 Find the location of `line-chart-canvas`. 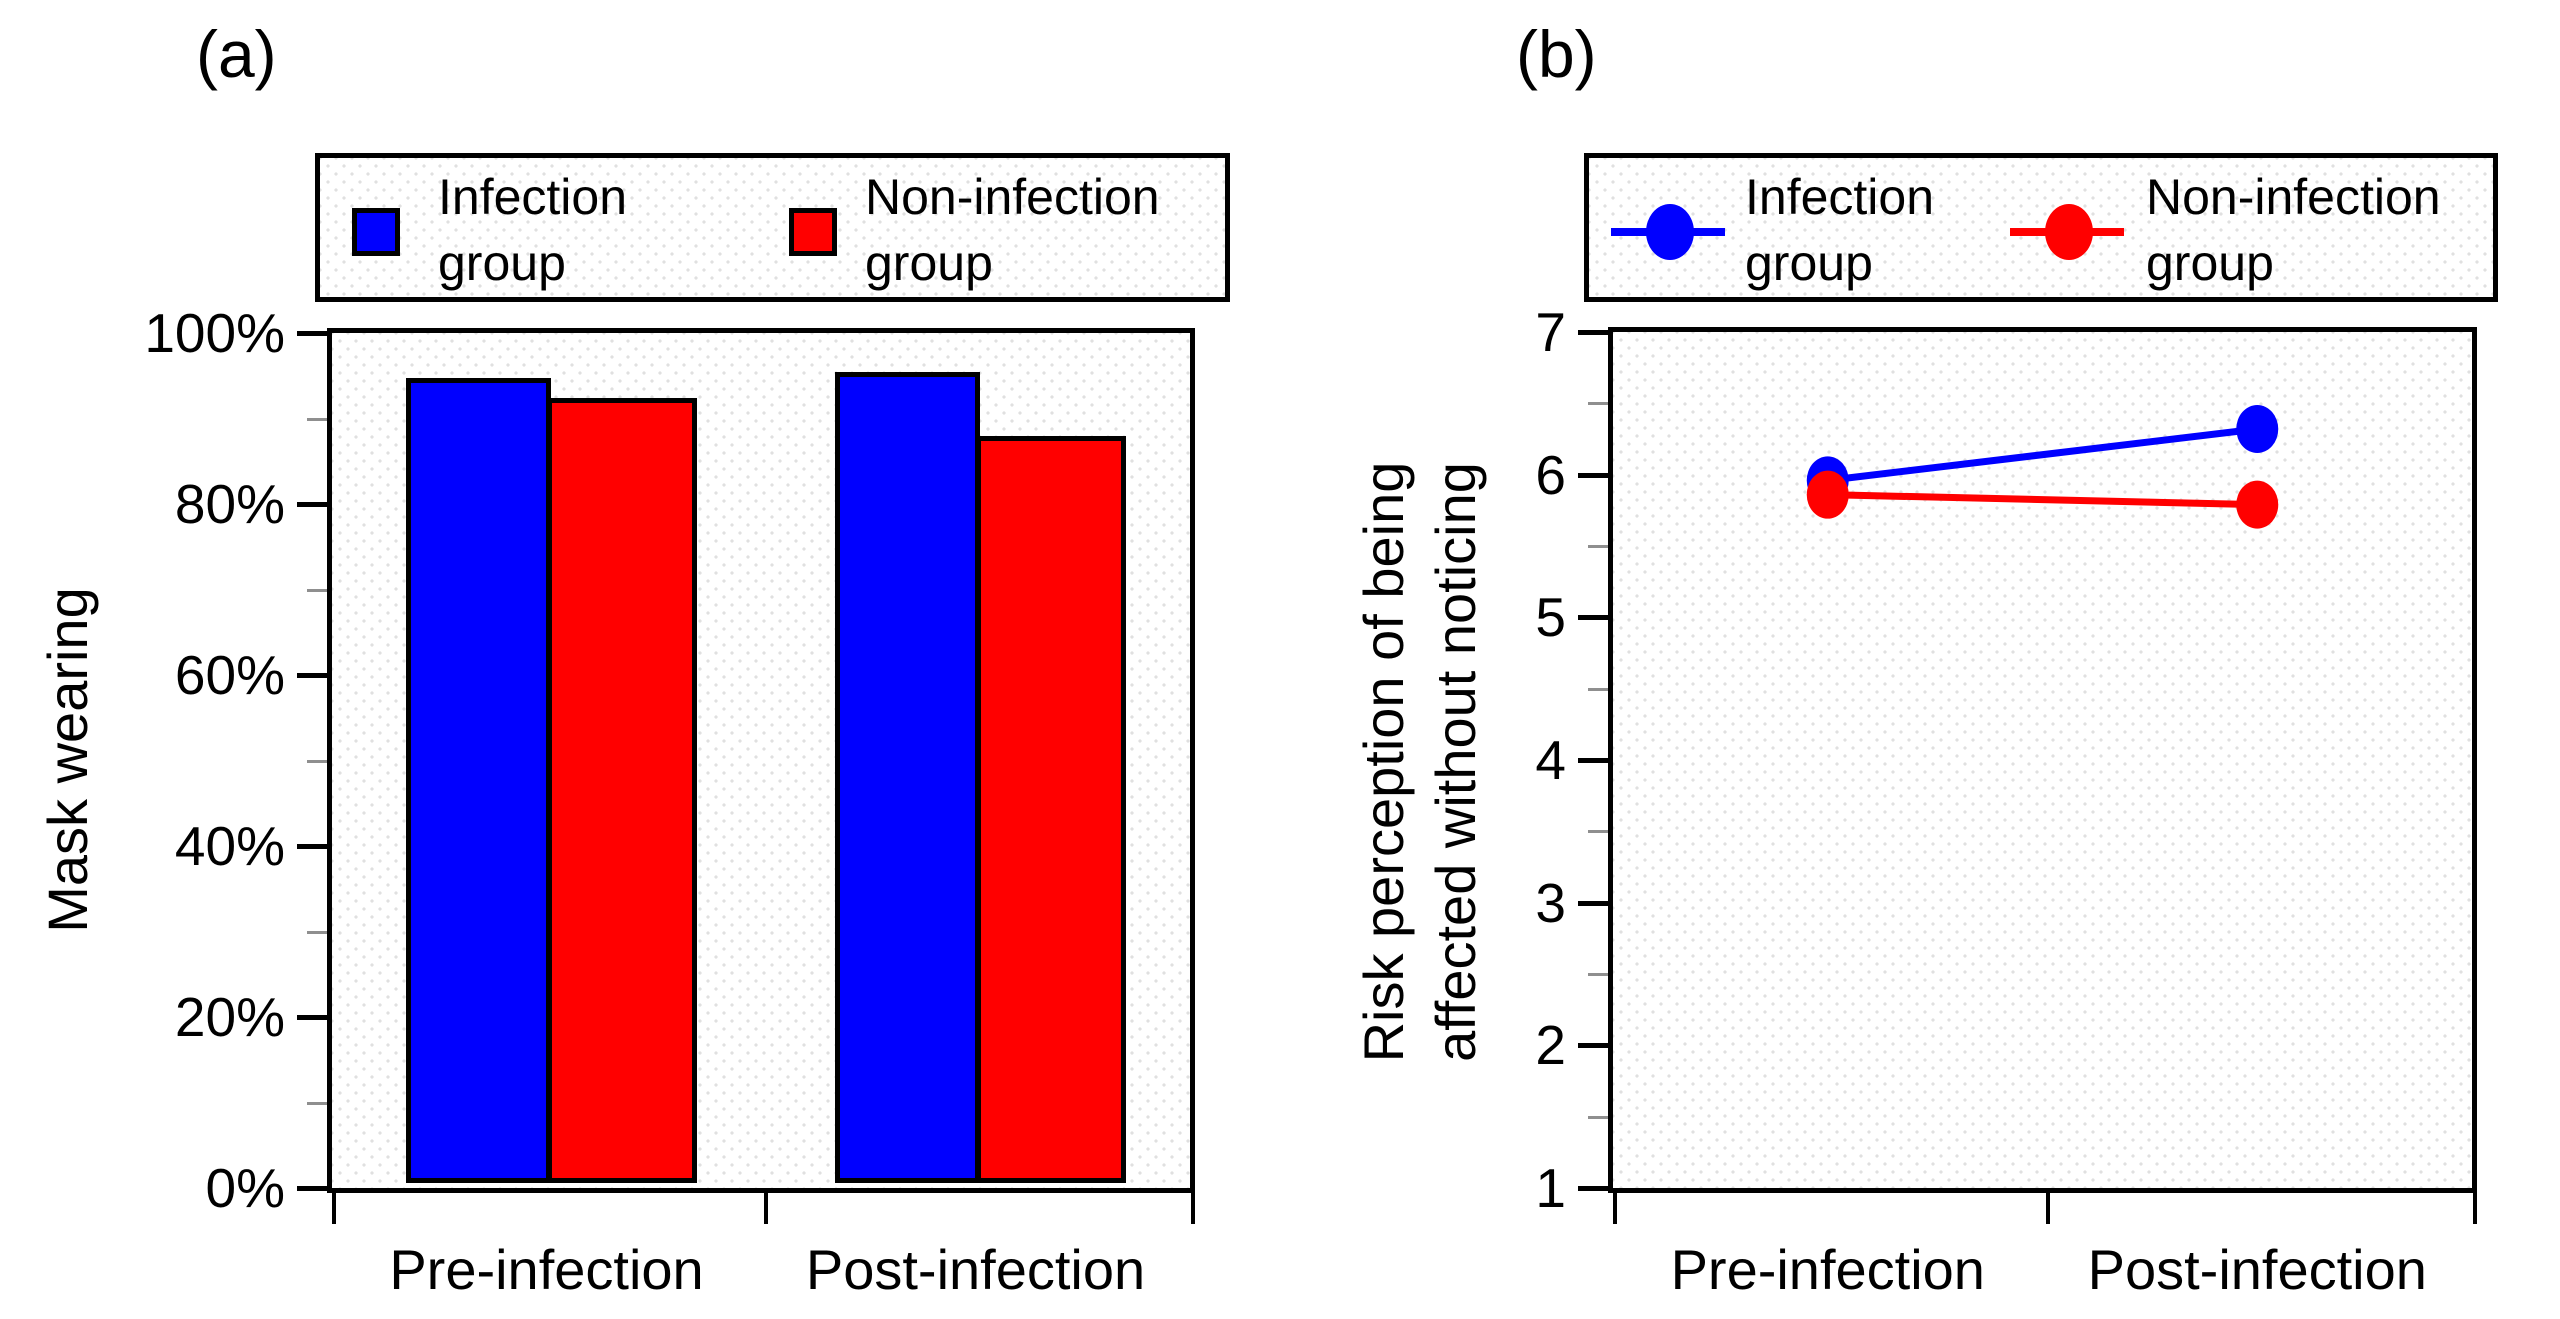

line-chart-canvas is located at coordinates (2042, 467).